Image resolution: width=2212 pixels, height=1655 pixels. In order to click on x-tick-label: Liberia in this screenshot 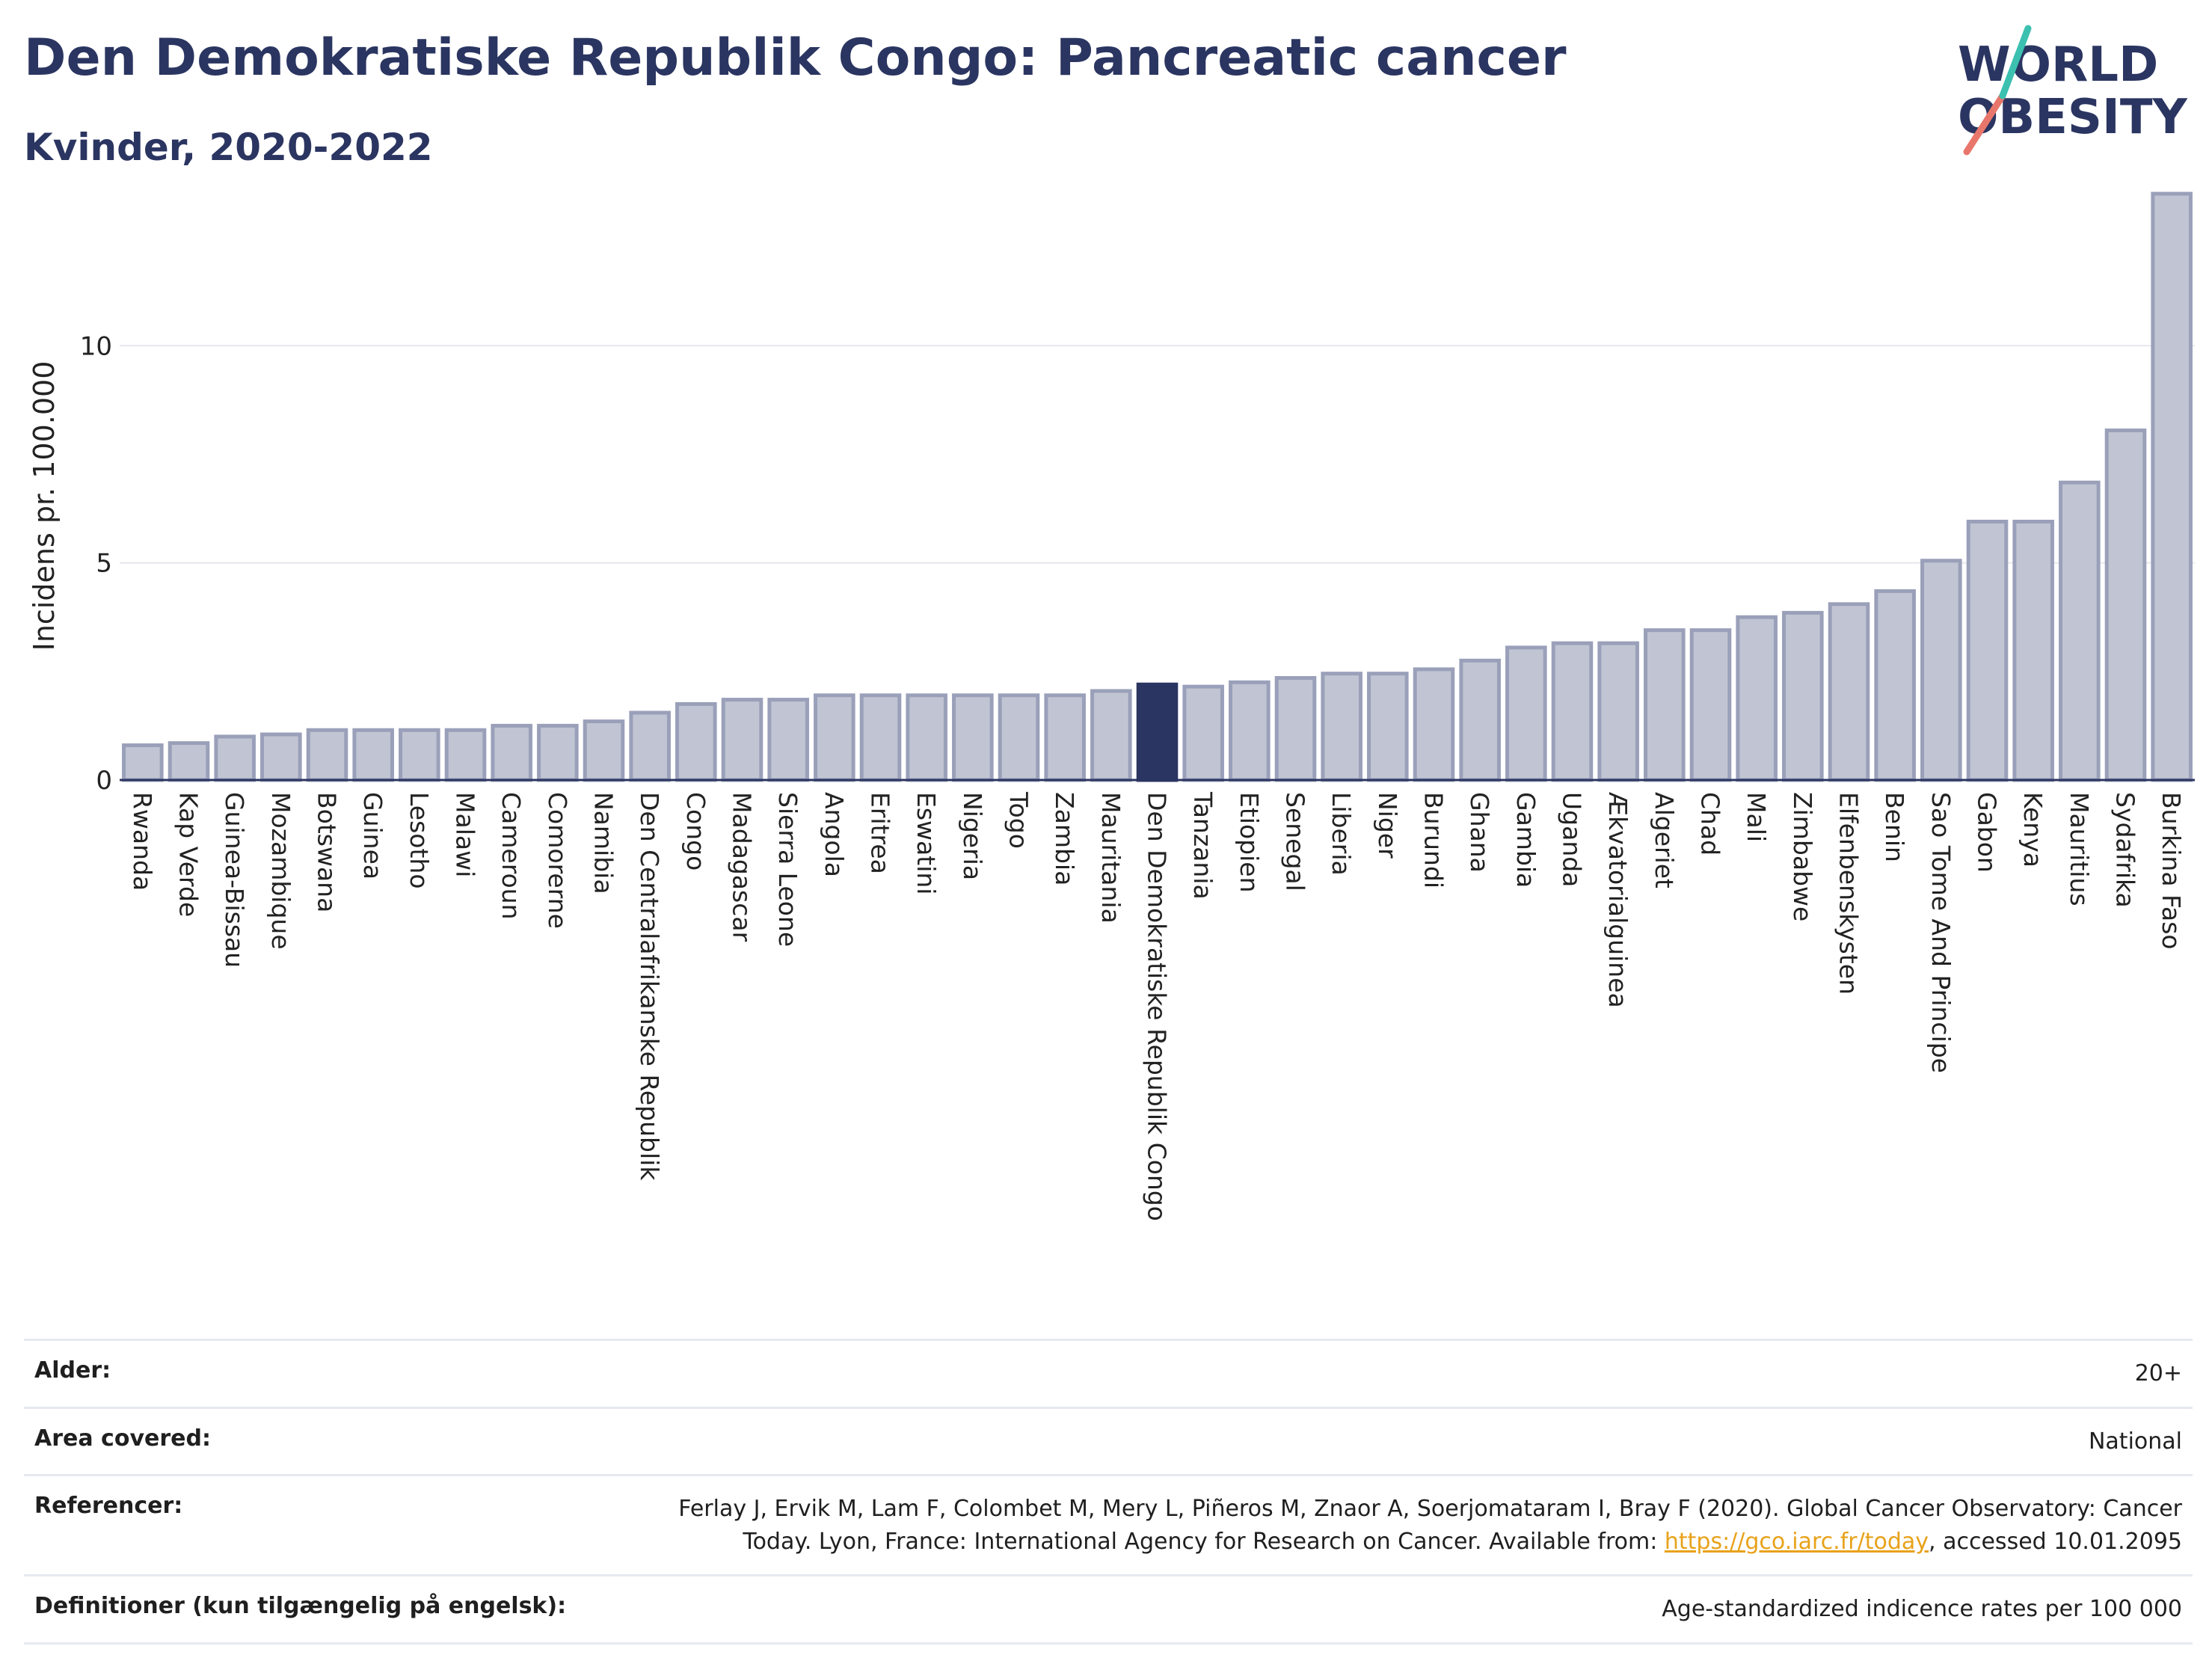, I will do `click(1341, 834)`.